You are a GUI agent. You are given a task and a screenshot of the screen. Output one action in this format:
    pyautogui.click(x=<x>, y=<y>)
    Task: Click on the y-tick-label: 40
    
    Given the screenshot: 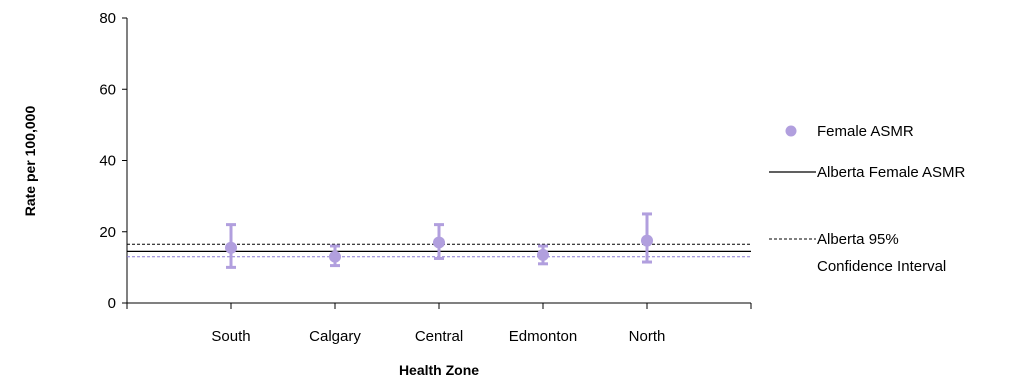 What is the action you would take?
    pyautogui.click(x=107, y=161)
    